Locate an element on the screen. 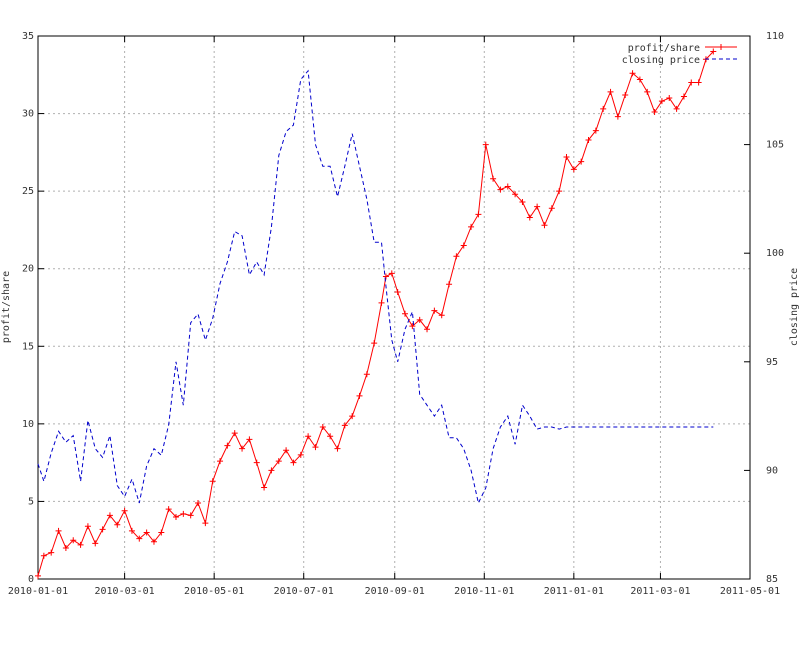  y-tick-label: 5 is located at coordinates (31, 501).